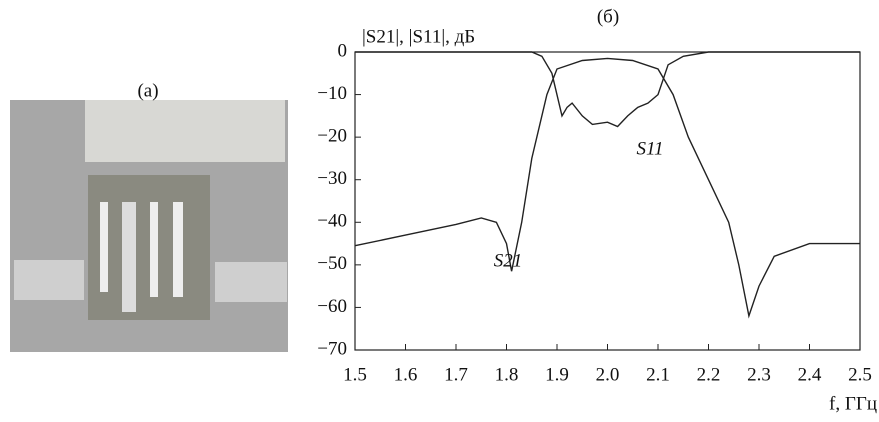  What do you see at coordinates (332, 263) in the screenshot?
I see `y-tick-label: −50` at bounding box center [332, 263].